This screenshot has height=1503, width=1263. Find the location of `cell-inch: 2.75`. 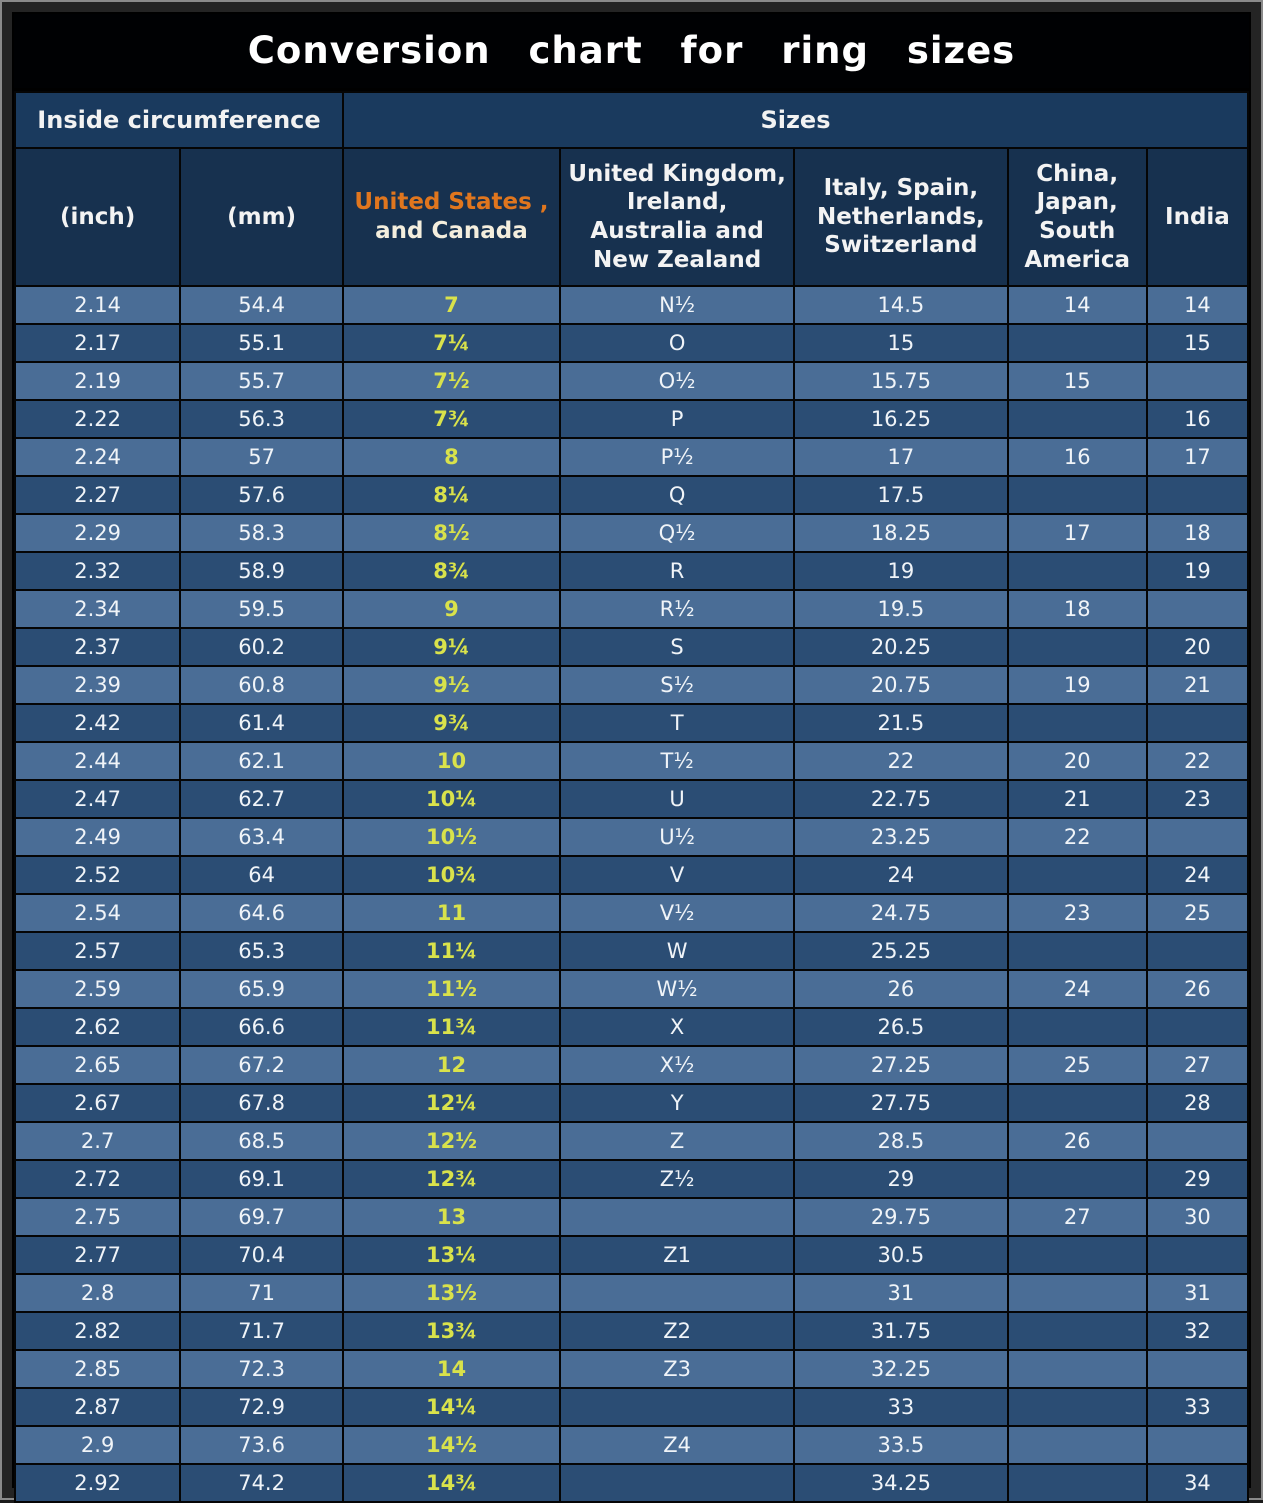

cell-inch: 2.75 is located at coordinates (97, 1217).